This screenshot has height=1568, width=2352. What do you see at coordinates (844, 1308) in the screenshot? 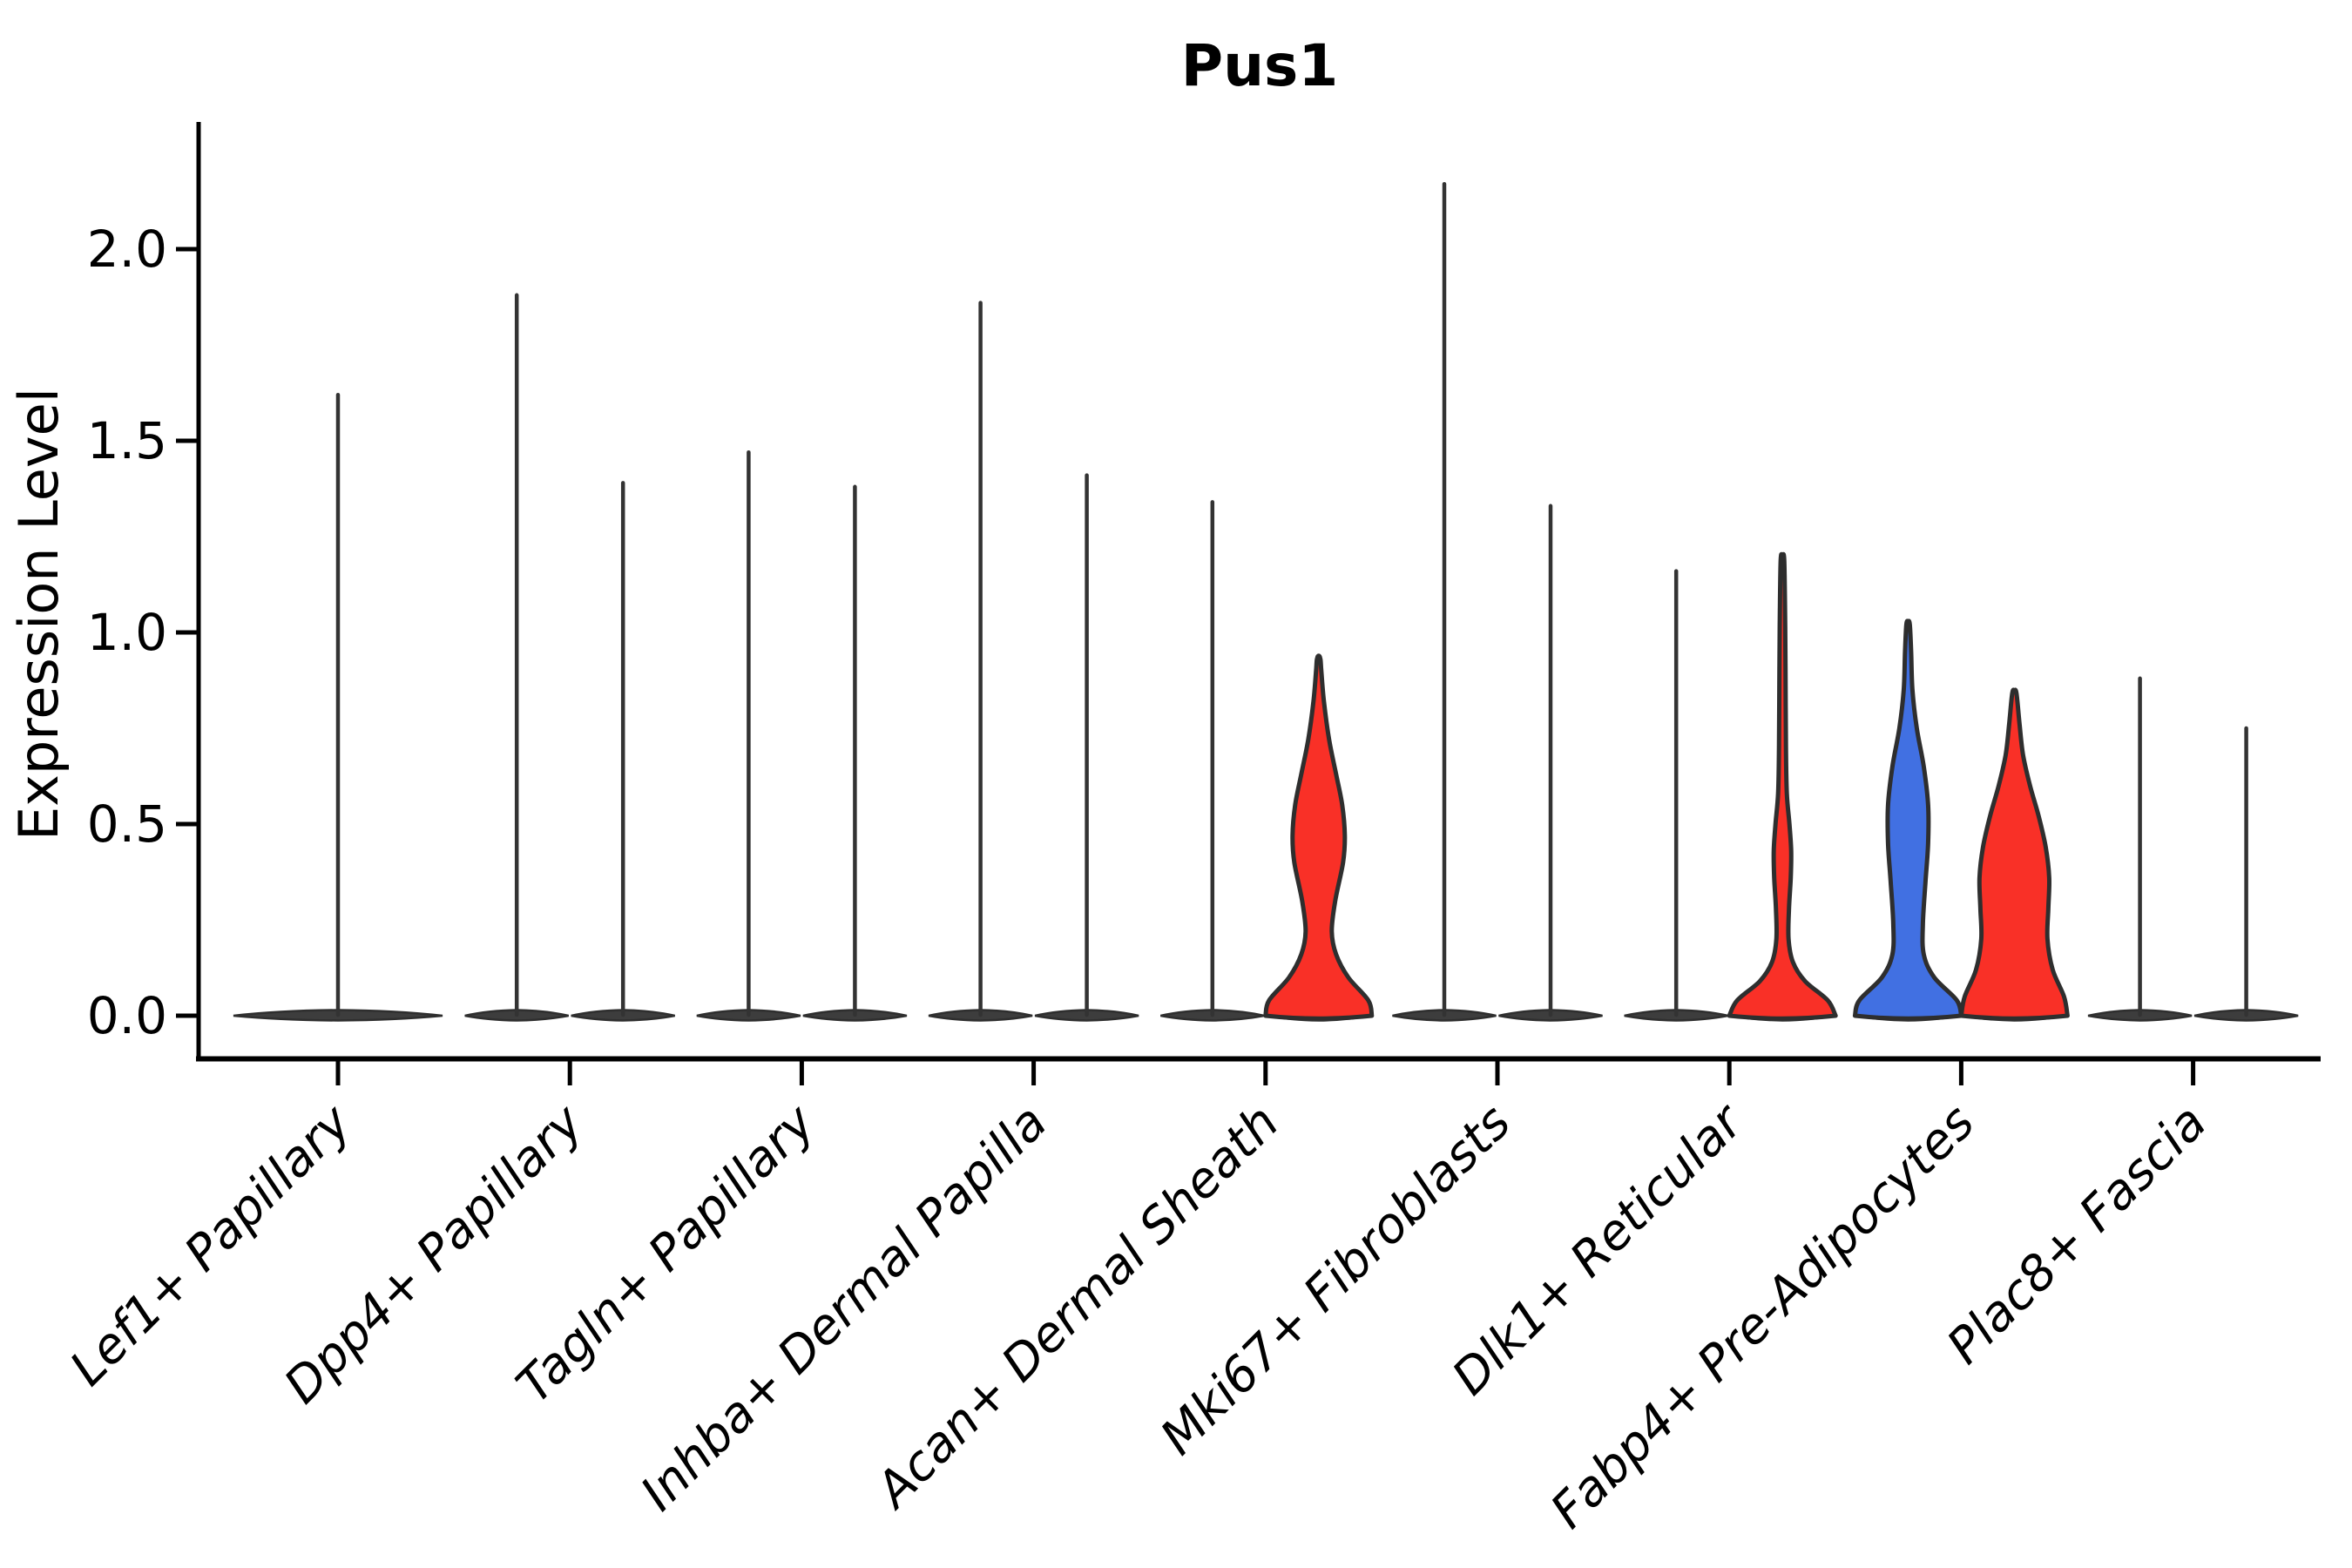
I see `x-tick-label: Inhba+ Dermal Papilla` at bounding box center [844, 1308].